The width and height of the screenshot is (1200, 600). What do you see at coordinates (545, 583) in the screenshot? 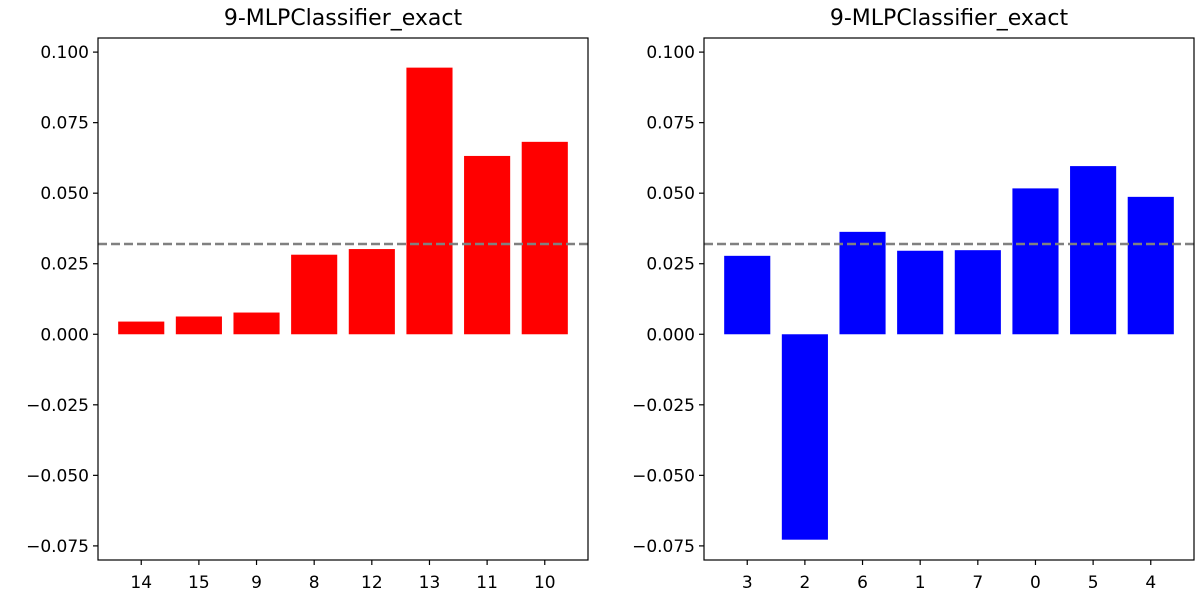
I see `x-tick-label: 10` at bounding box center [545, 583].